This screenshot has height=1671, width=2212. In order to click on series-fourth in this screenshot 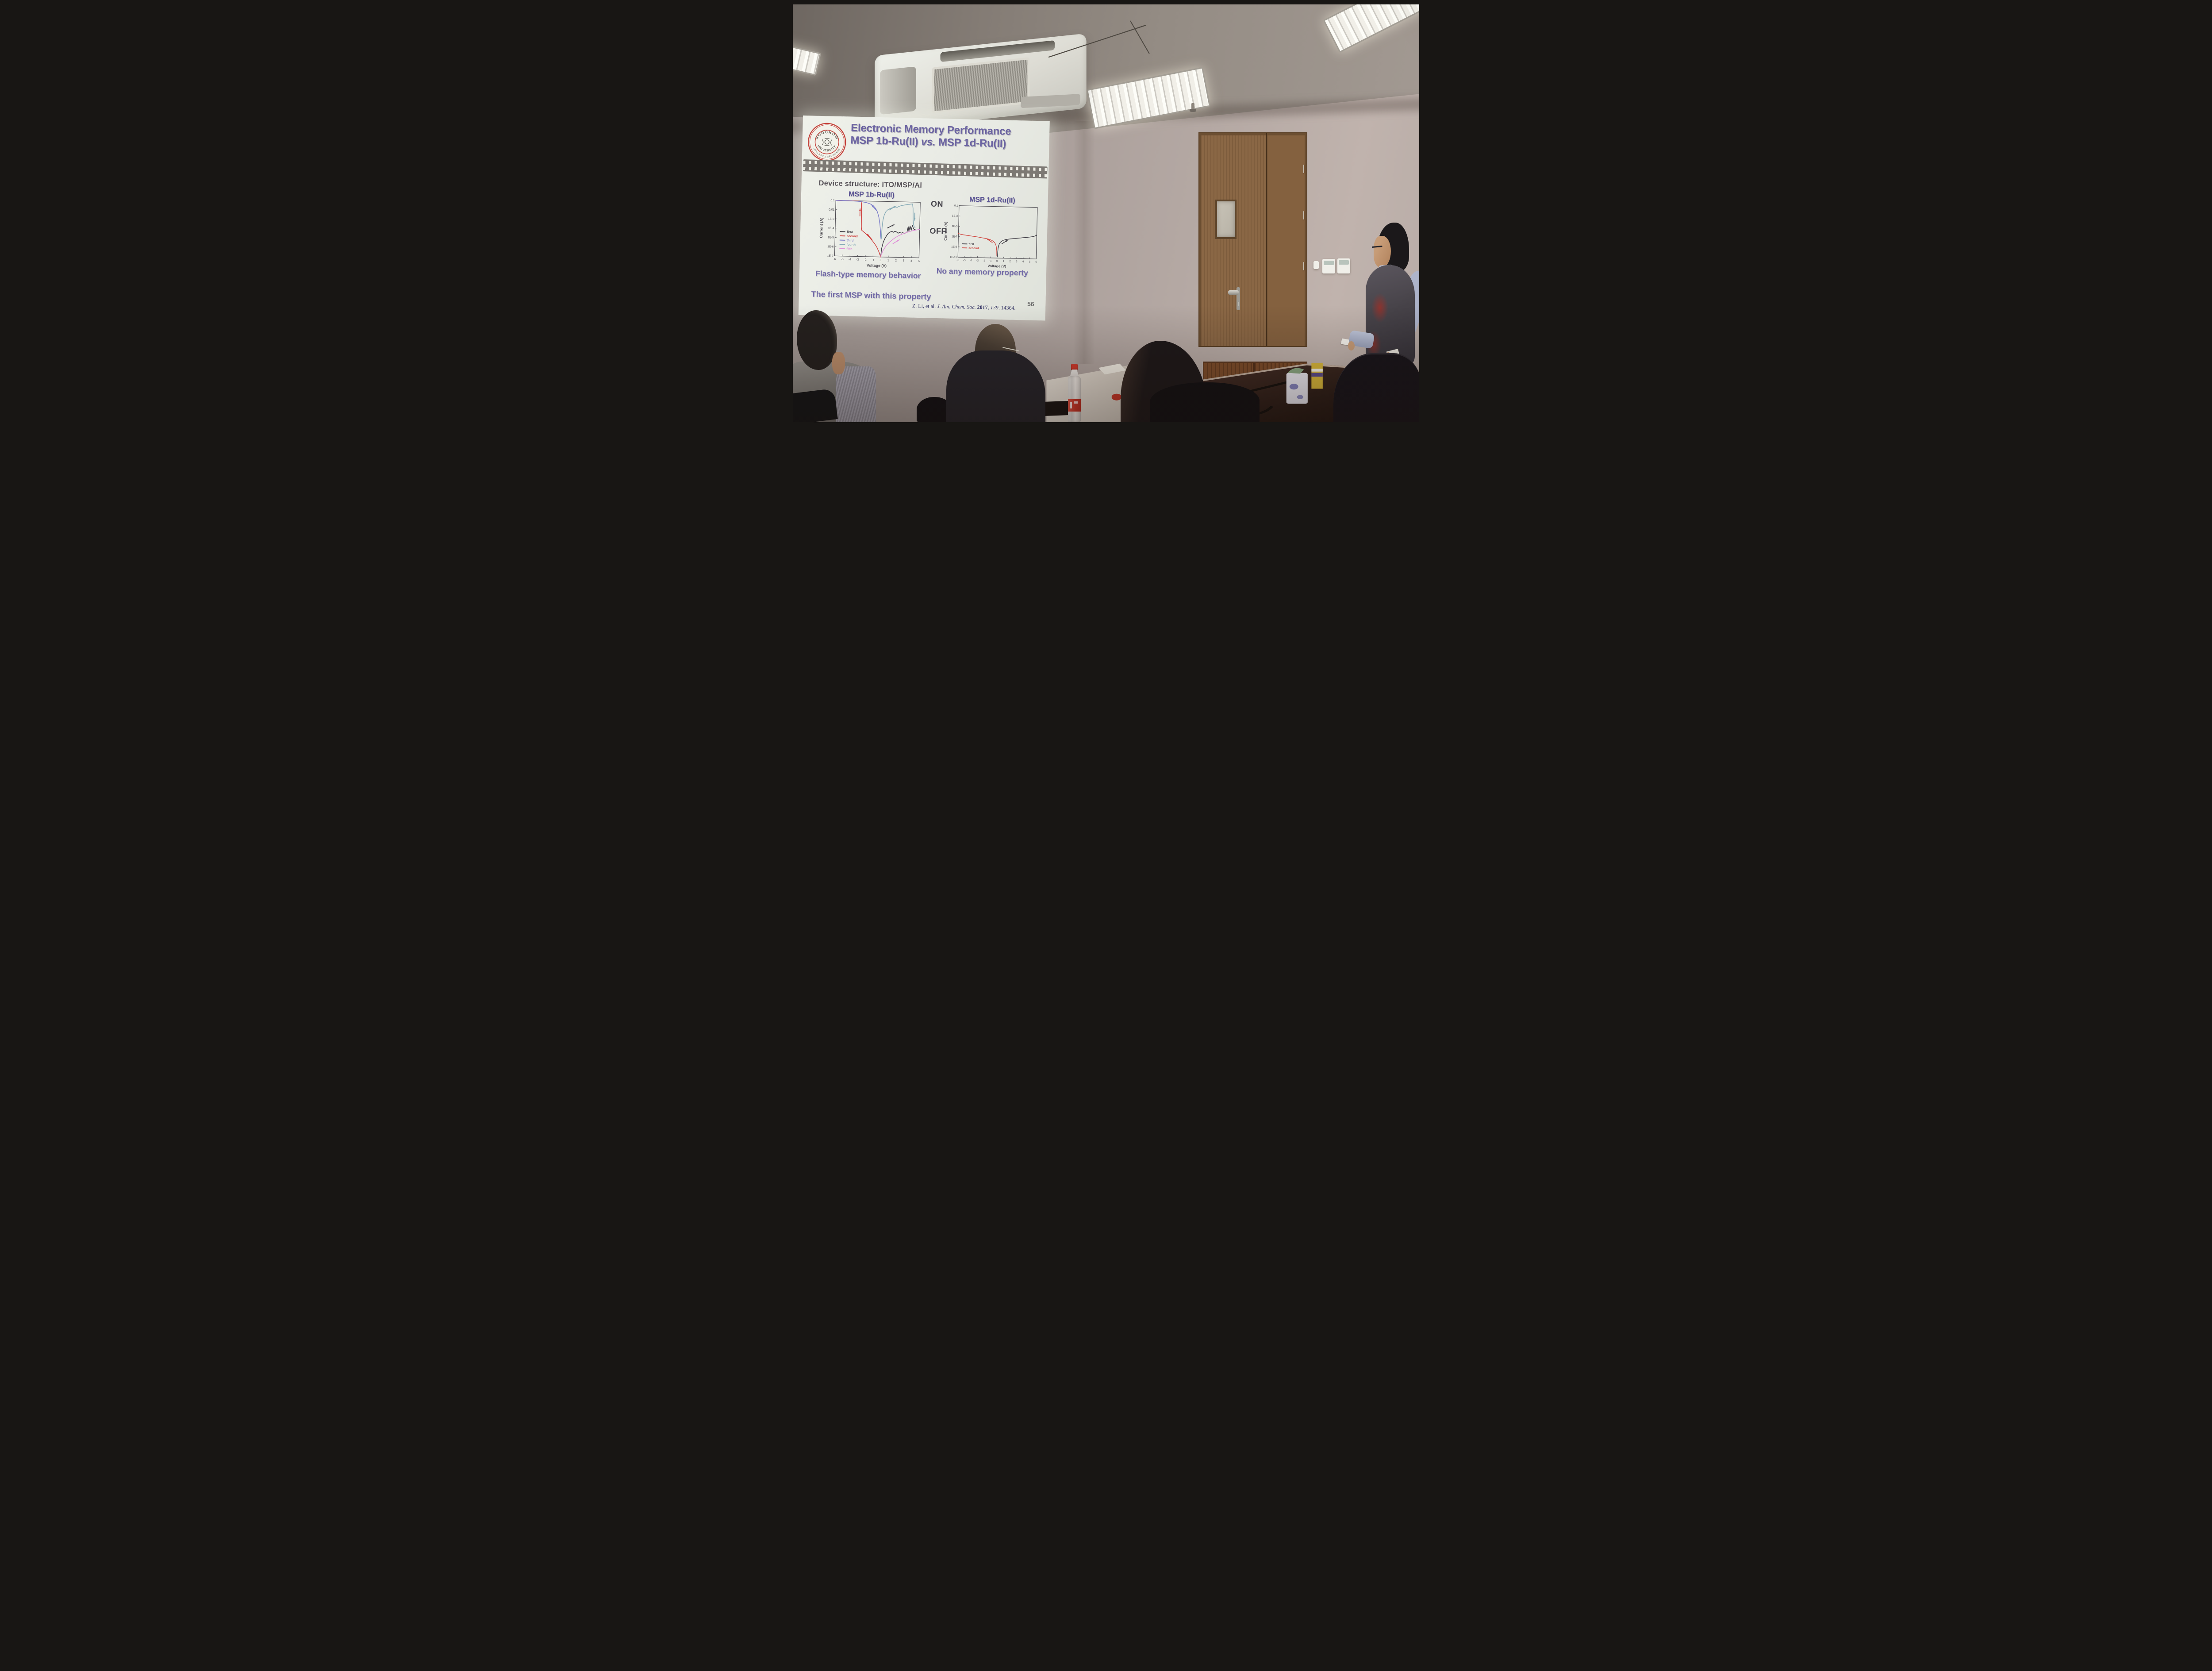, I will do `click(898, 221)`.